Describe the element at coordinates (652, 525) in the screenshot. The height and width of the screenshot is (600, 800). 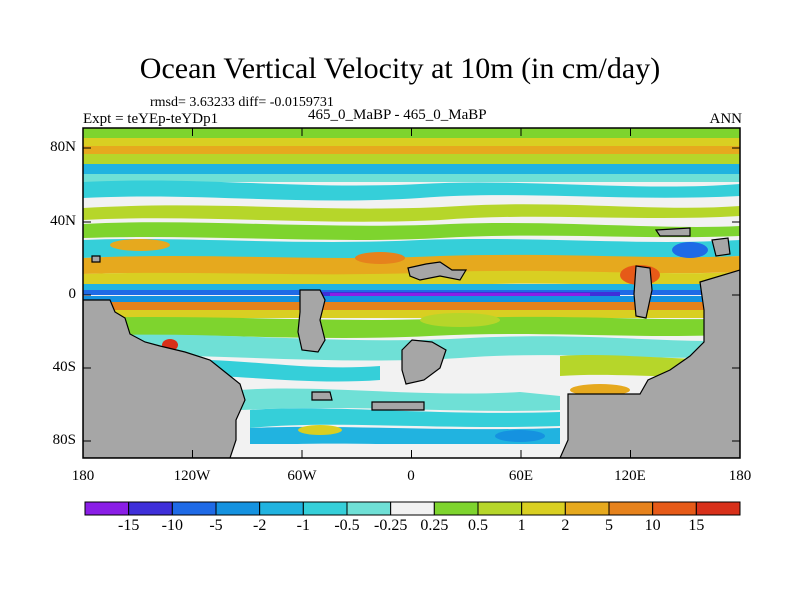
I see `colorbar-label: 10` at that location.